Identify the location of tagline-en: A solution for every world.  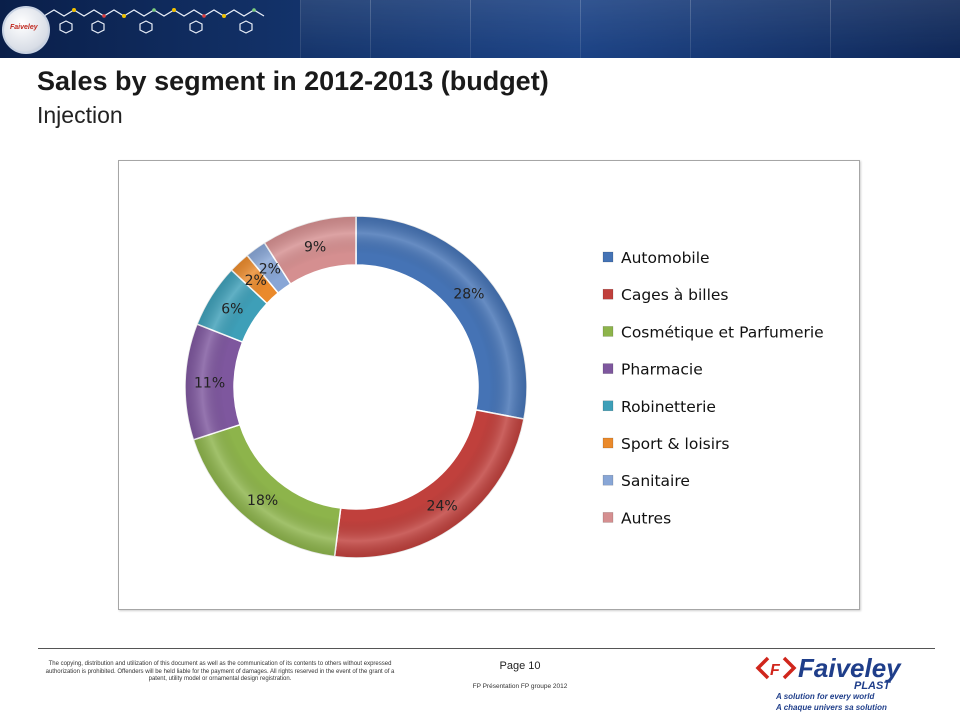
(825, 696).